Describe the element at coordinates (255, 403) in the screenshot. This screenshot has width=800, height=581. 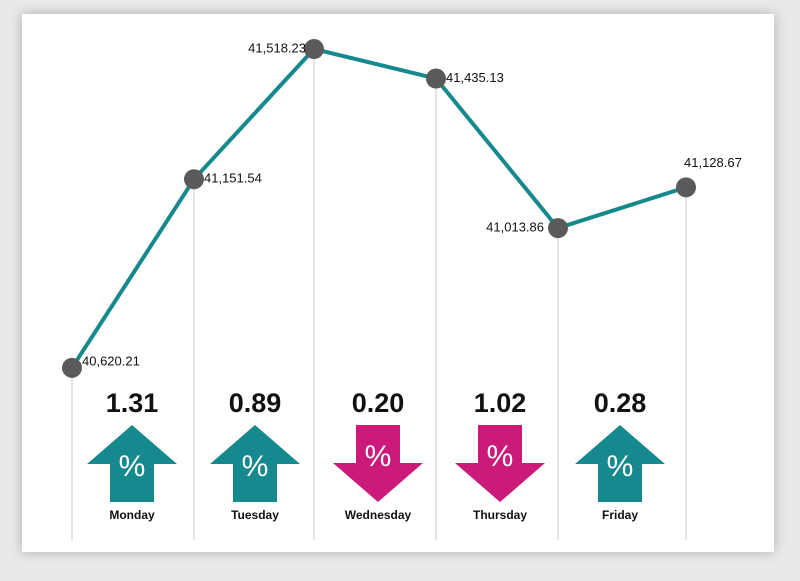
I see `change-label: 0.89` at that location.